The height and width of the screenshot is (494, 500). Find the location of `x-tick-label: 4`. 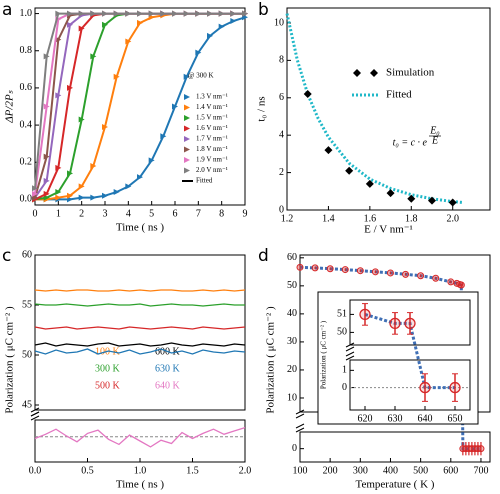

x-tick-label: 4 is located at coordinates (128, 213).